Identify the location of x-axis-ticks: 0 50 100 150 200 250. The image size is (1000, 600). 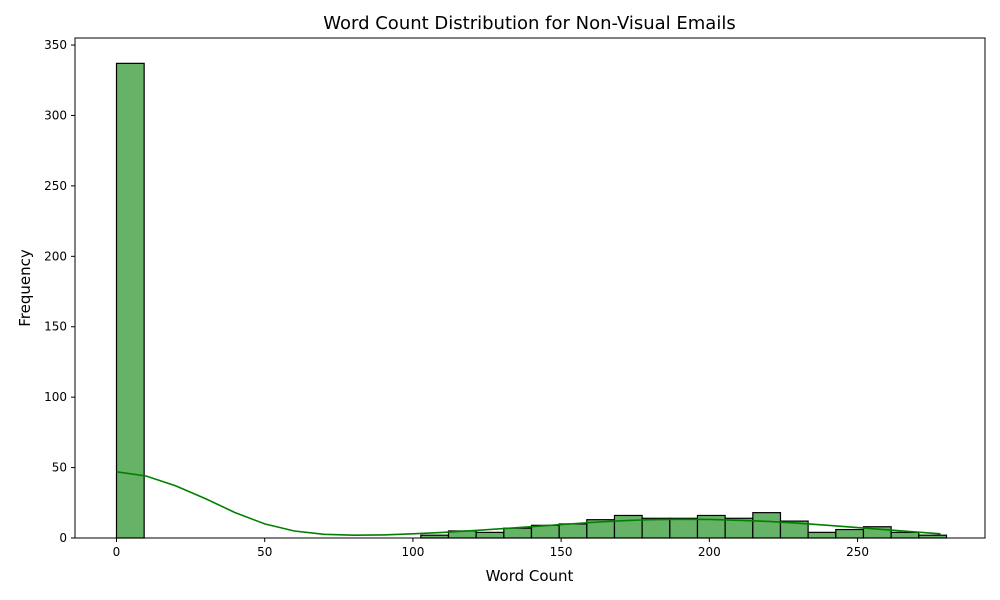
(491, 548).